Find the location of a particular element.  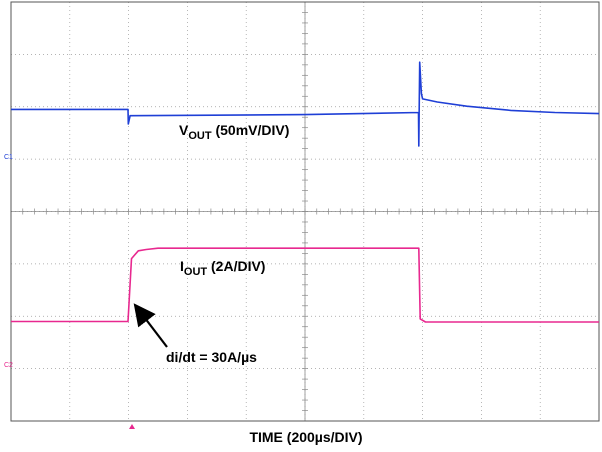

iout-series-label: IOUT (2A/DIV) is located at coordinates (222, 268).